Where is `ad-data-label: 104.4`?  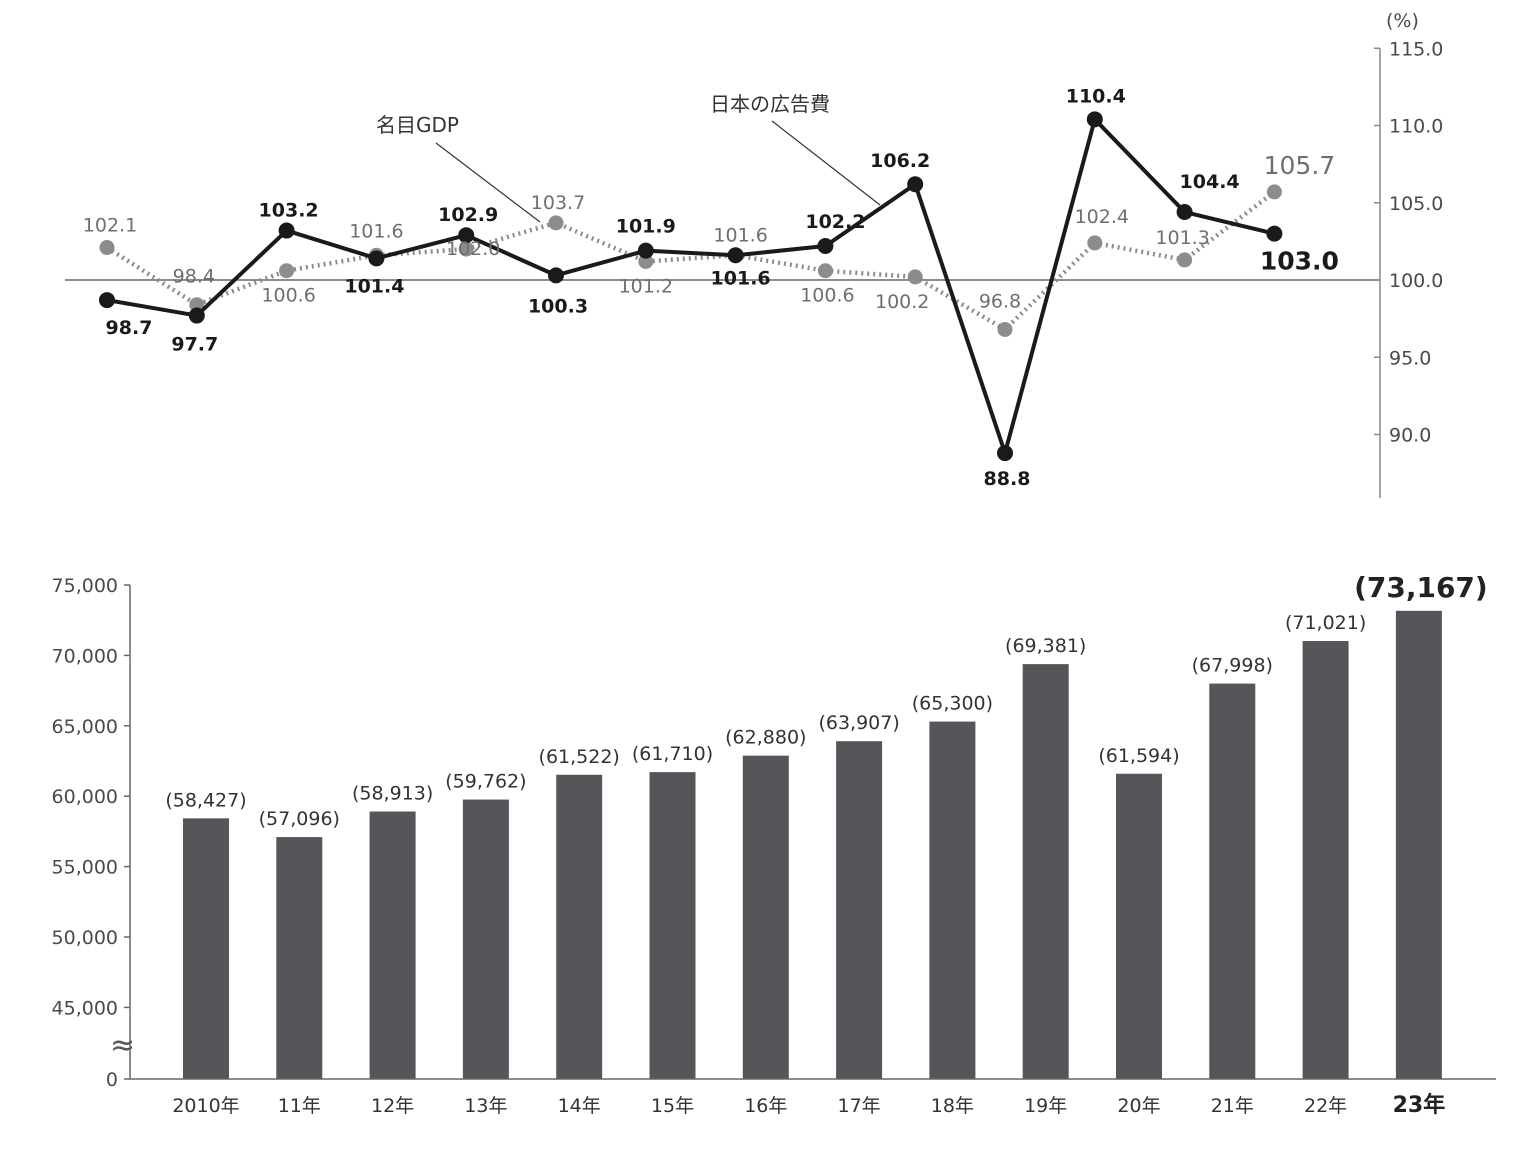
ad-data-label: 104.4 is located at coordinates (1210, 182).